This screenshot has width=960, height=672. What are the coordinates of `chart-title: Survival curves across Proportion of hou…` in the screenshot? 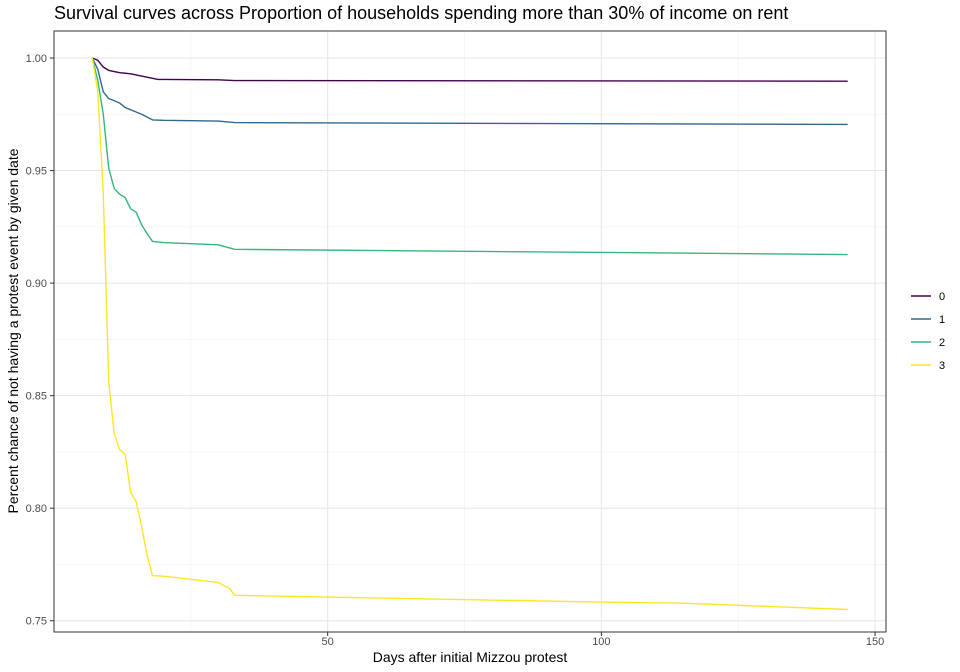 It's located at (421, 13).